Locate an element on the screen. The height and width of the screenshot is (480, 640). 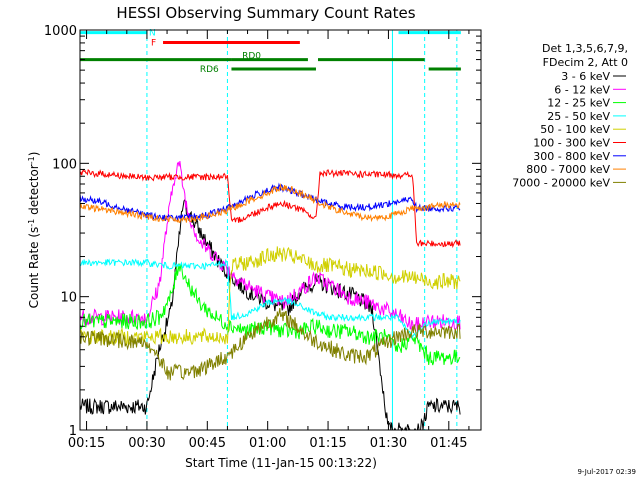
x-tick-label: 00:30 is located at coordinates (146, 443).